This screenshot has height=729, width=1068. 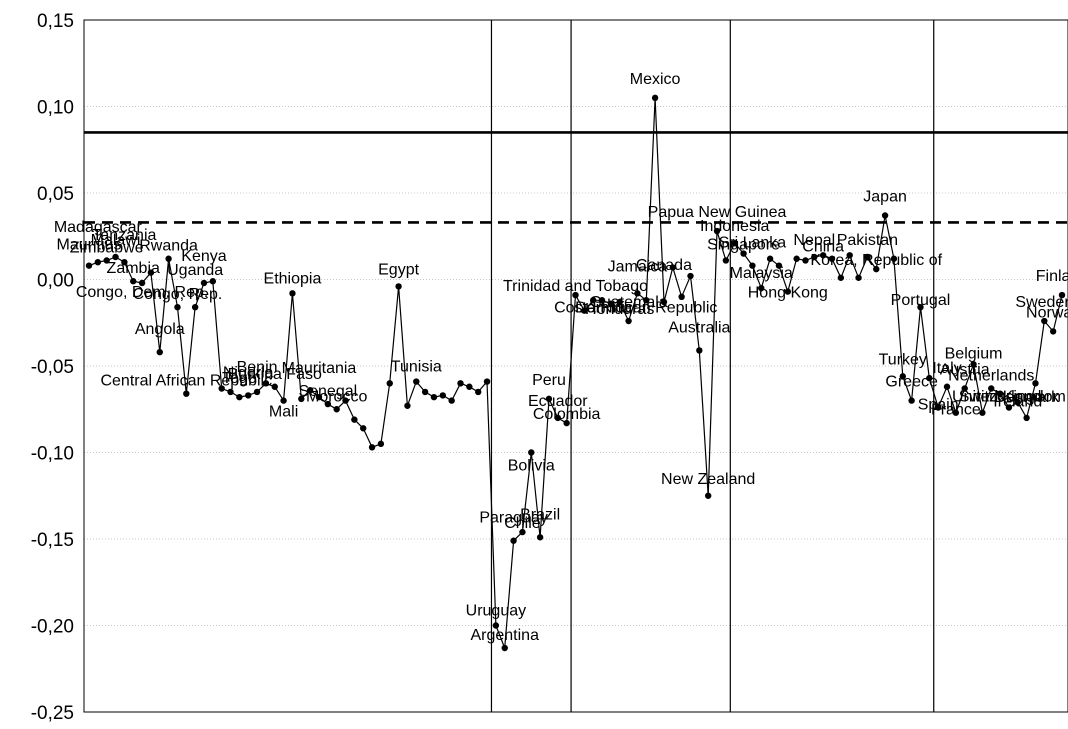 I want to click on data-point-label: France, so click(x=956, y=410).